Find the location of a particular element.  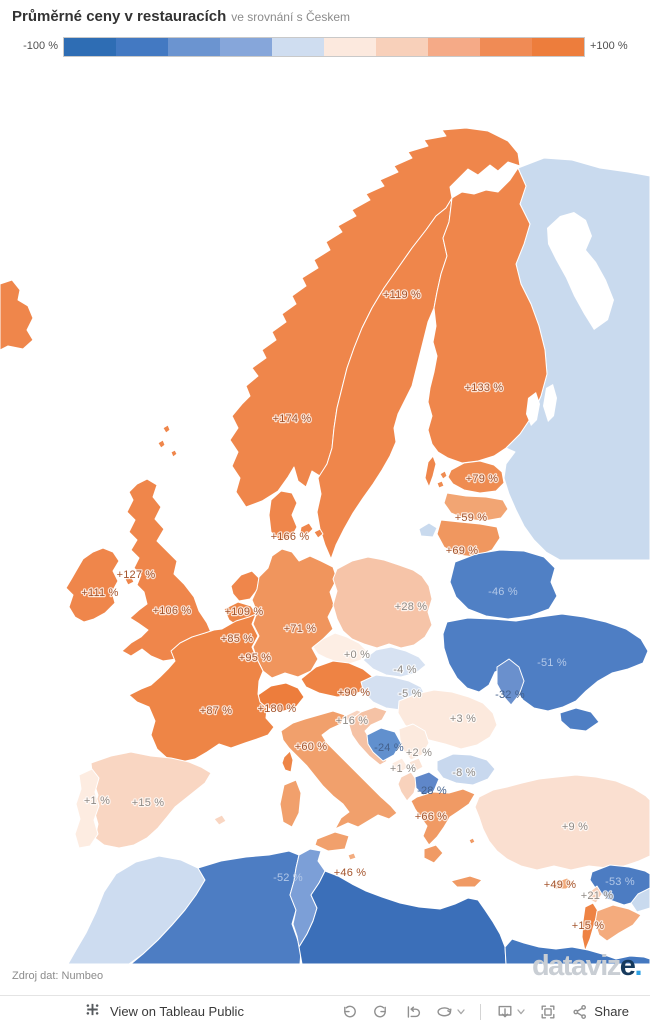

value-label-romania: +3 % is located at coordinates (463, 719).